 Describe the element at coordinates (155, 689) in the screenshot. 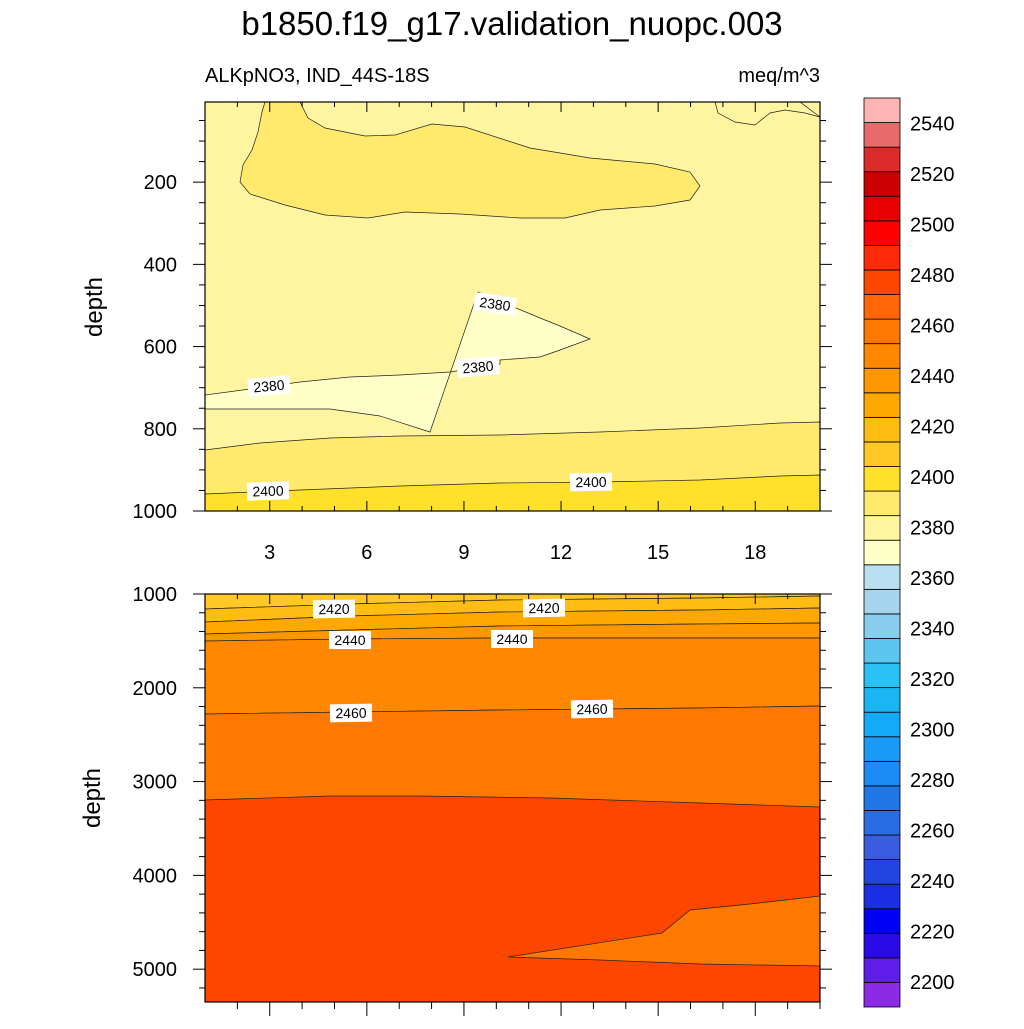

I see `bottom-y-tick-label: 2000` at that location.